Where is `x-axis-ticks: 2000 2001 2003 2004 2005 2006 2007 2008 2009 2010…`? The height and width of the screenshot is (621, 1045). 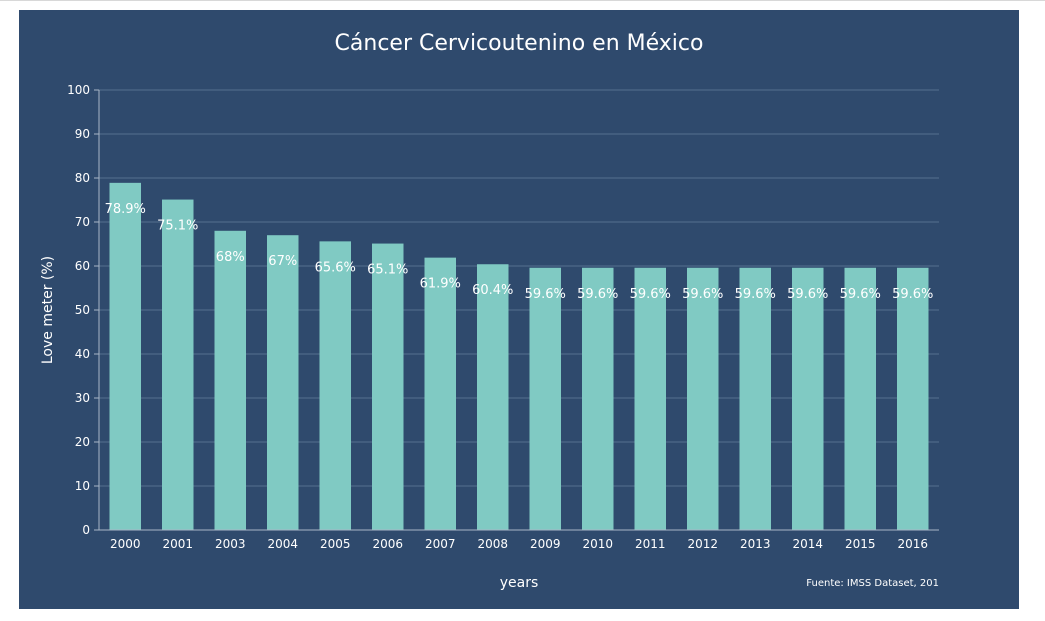
x-axis-ticks: 2000 2001 2003 2004 2005 2006 2007 2008 2009 2010… is located at coordinates (519, 544).